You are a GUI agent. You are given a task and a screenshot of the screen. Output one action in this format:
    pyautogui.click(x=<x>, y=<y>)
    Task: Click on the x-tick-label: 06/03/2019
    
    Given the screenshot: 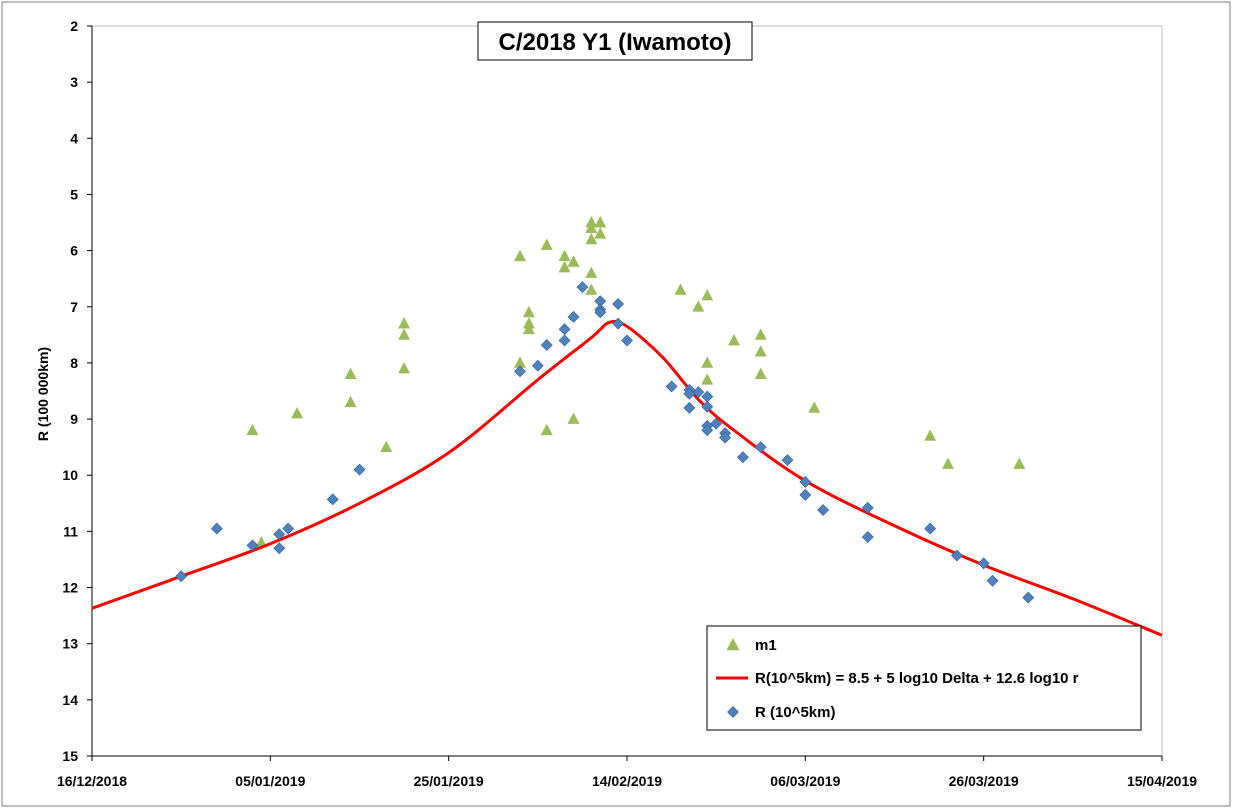 What is the action you would take?
    pyautogui.click(x=805, y=781)
    